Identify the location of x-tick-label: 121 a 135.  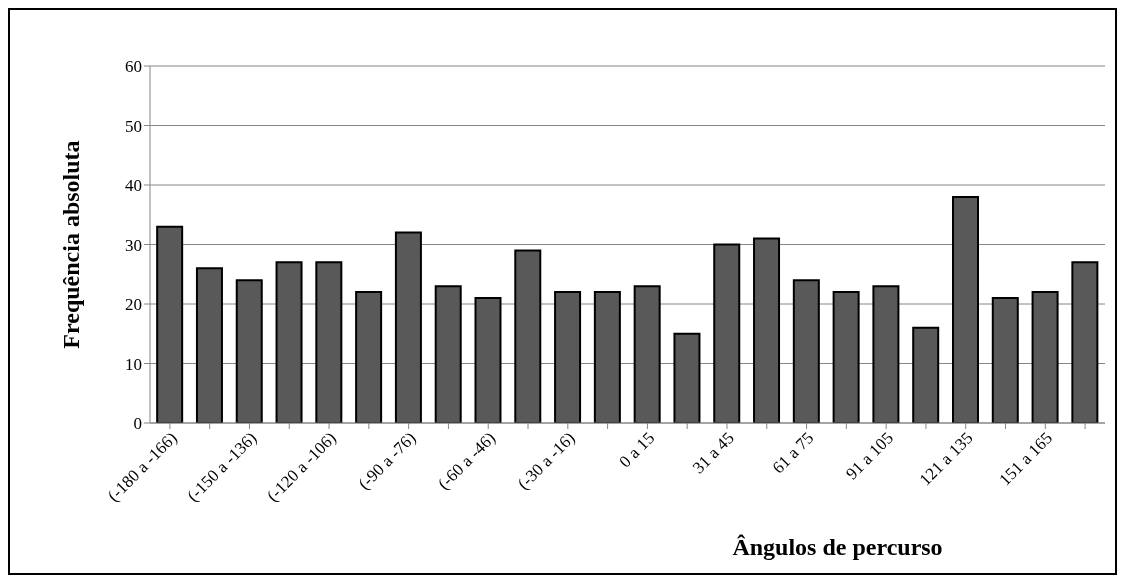
(946, 459).